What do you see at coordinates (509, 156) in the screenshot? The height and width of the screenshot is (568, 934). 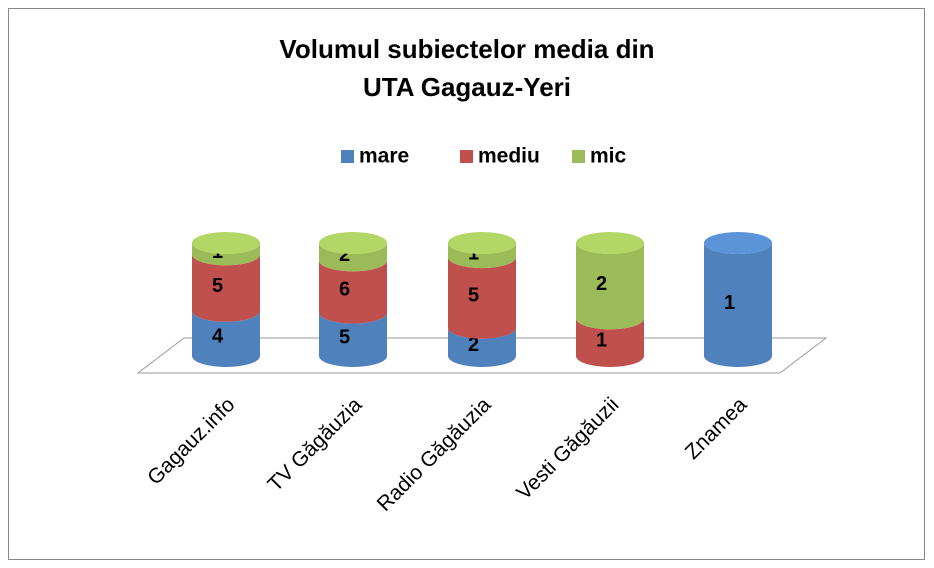 I see `legend-label: mediu` at bounding box center [509, 156].